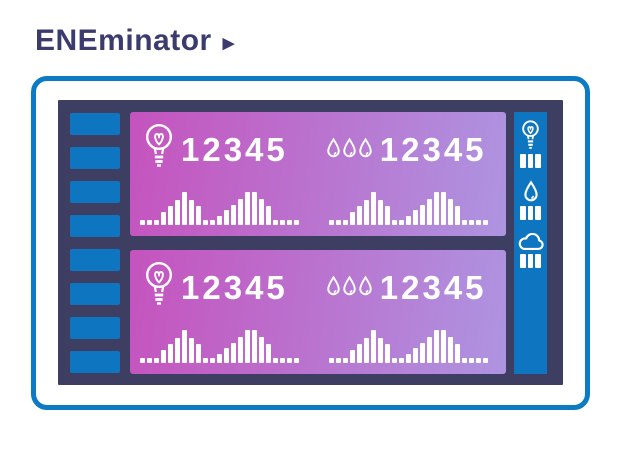 The image size is (620, 454). What do you see at coordinates (135, 41) in the screenshot?
I see `page-title: ENEminator ▶` at bounding box center [135, 41].